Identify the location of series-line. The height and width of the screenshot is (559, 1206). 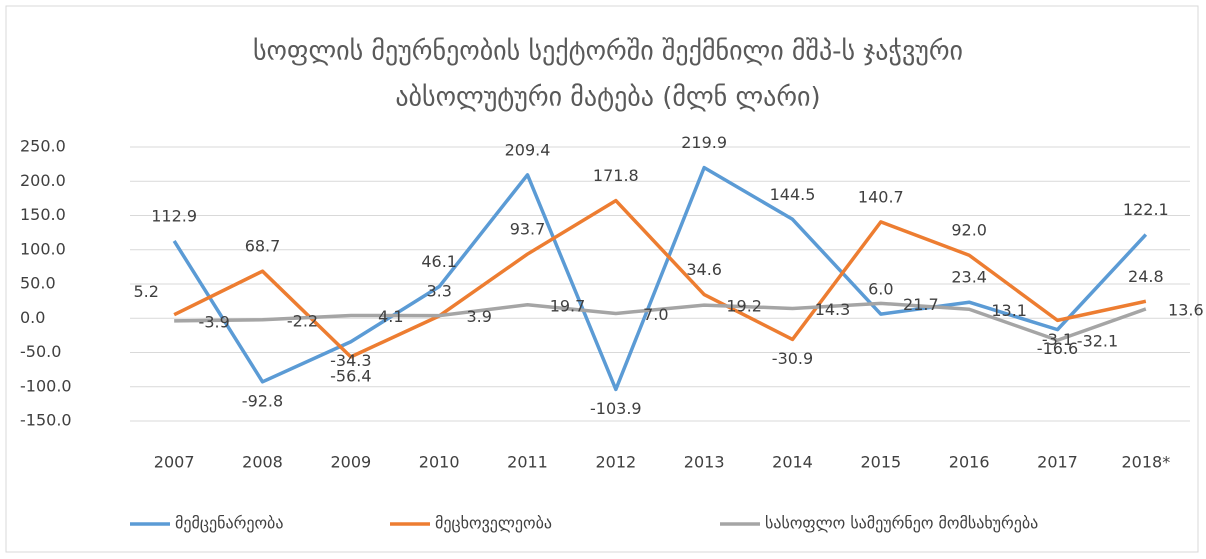
(660, 321).